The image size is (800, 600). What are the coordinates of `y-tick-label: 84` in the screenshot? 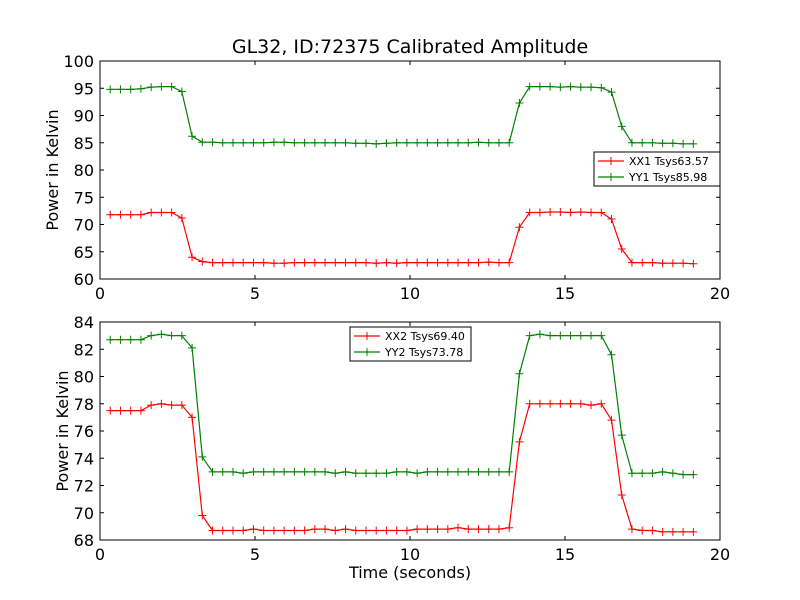 It's located at (84, 322).